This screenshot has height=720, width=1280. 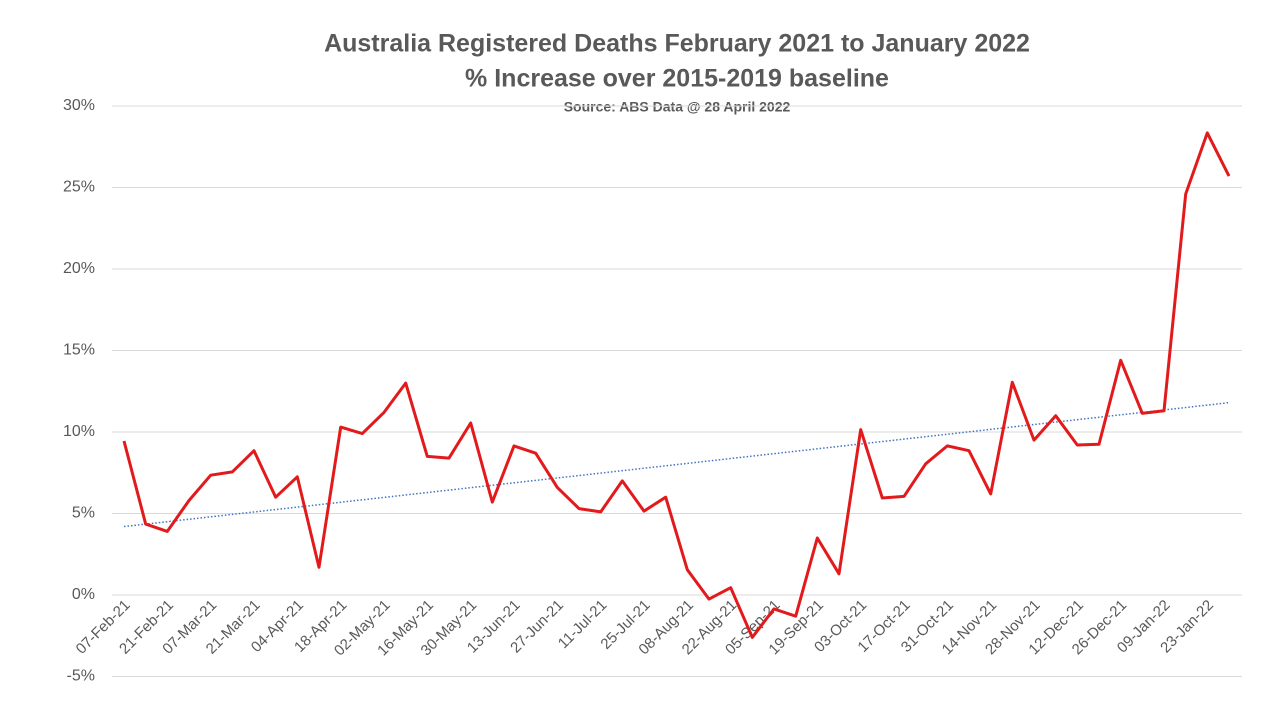 What do you see at coordinates (79, 187) in the screenshot?
I see `y-tick-label: 25%` at bounding box center [79, 187].